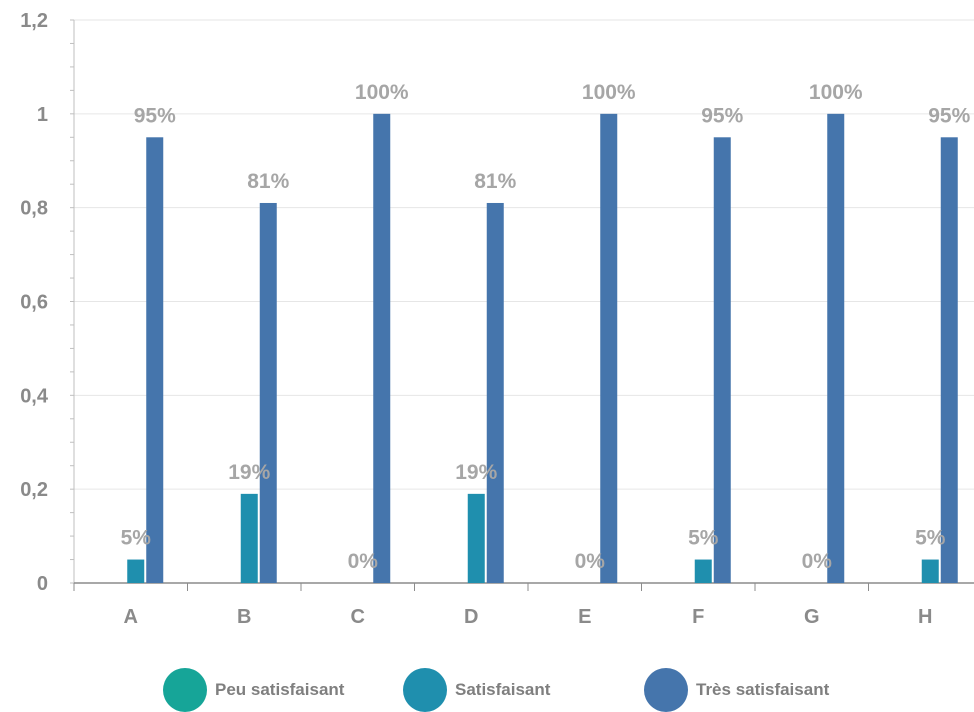  I want to click on x-tick-label: G, so click(812, 617).